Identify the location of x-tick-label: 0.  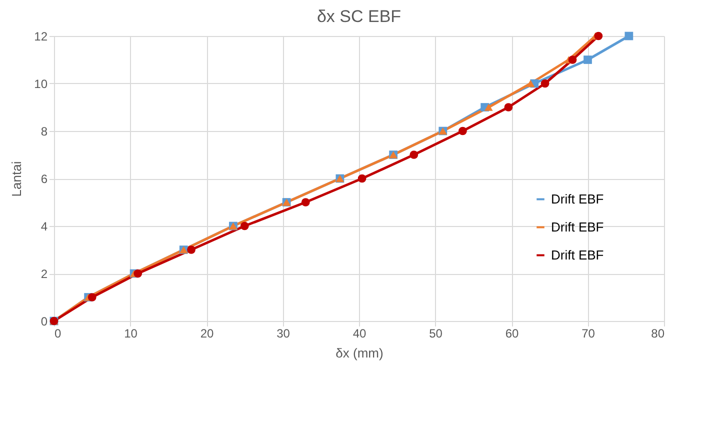
(58, 333).